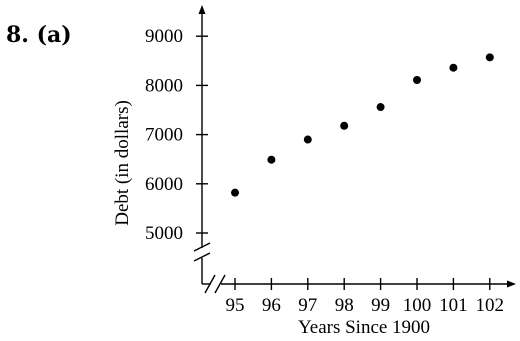 Image resolution: width=520 pixels, height=341 pixels. Describe the element at coordinates (344, 305) in the screenshot. I see `x-tick-label: 98` at that location.